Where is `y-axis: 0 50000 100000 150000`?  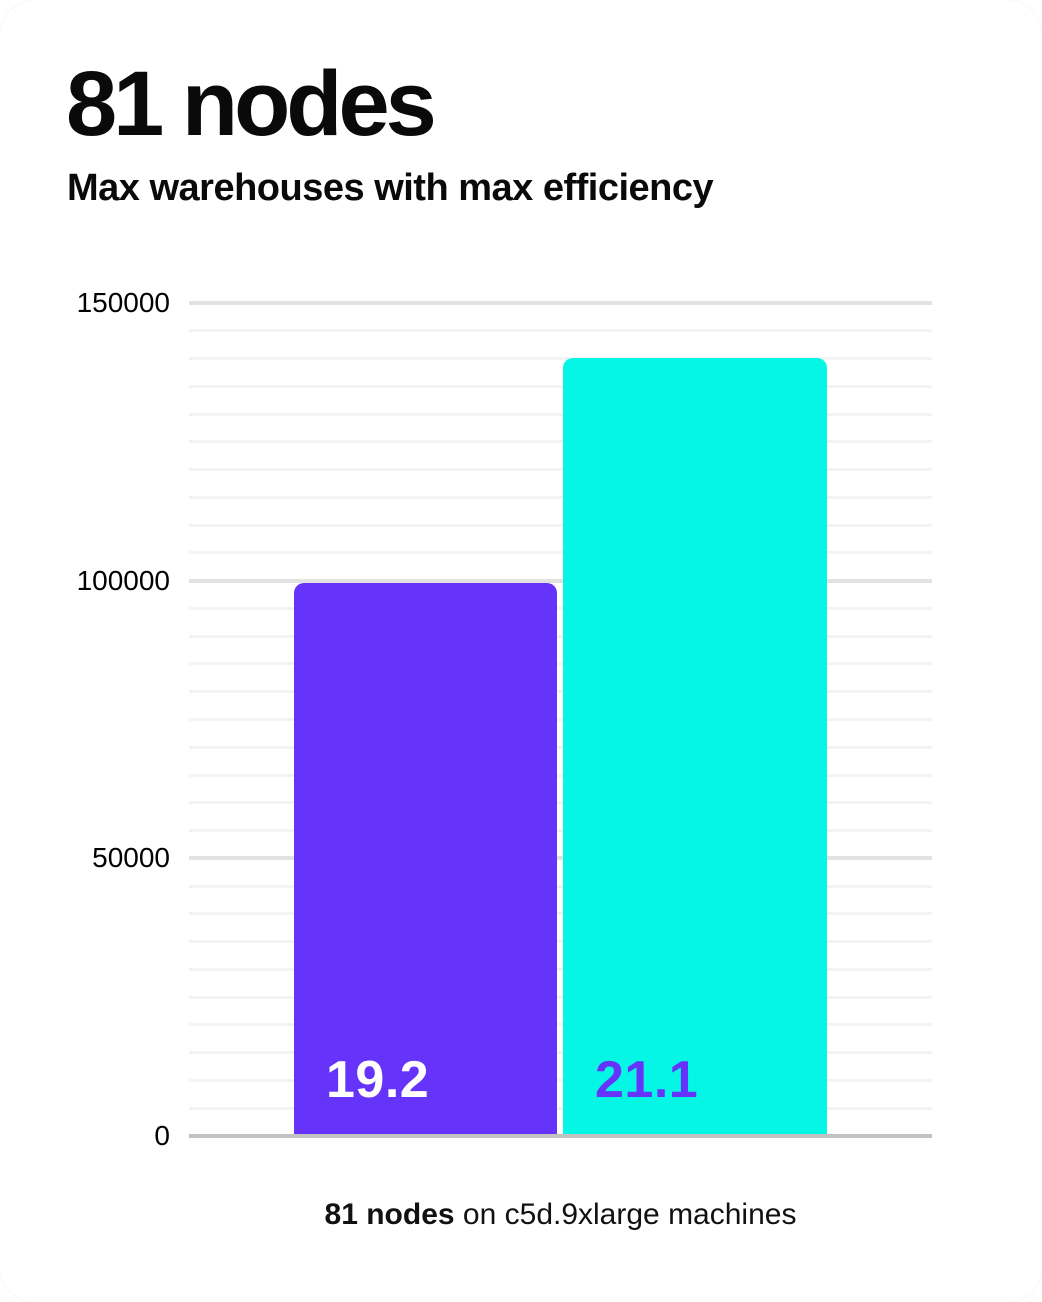 y-axis: 0 50000 100000 150000 is located at coordinates (105, 651).